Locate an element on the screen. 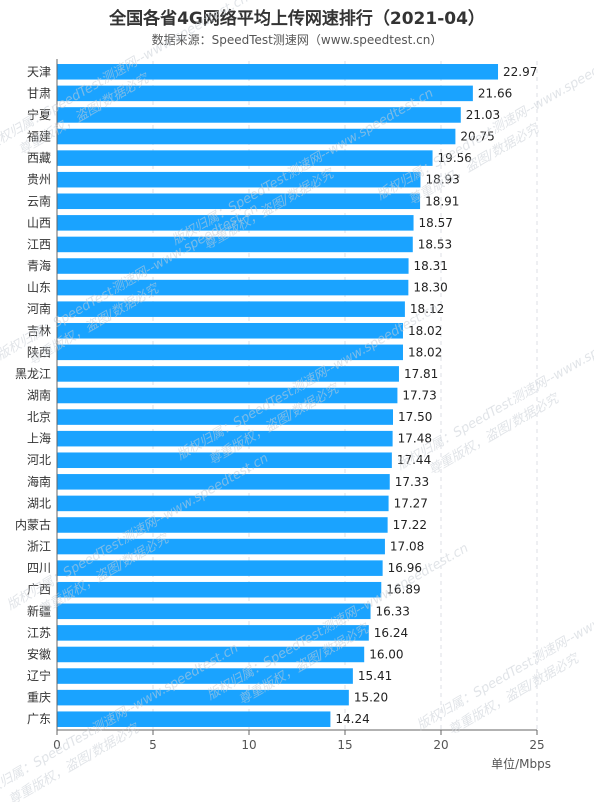 The width and height of the screenshot is (594, 802). category-label: 贵州 is located at coordinates (39, 180).